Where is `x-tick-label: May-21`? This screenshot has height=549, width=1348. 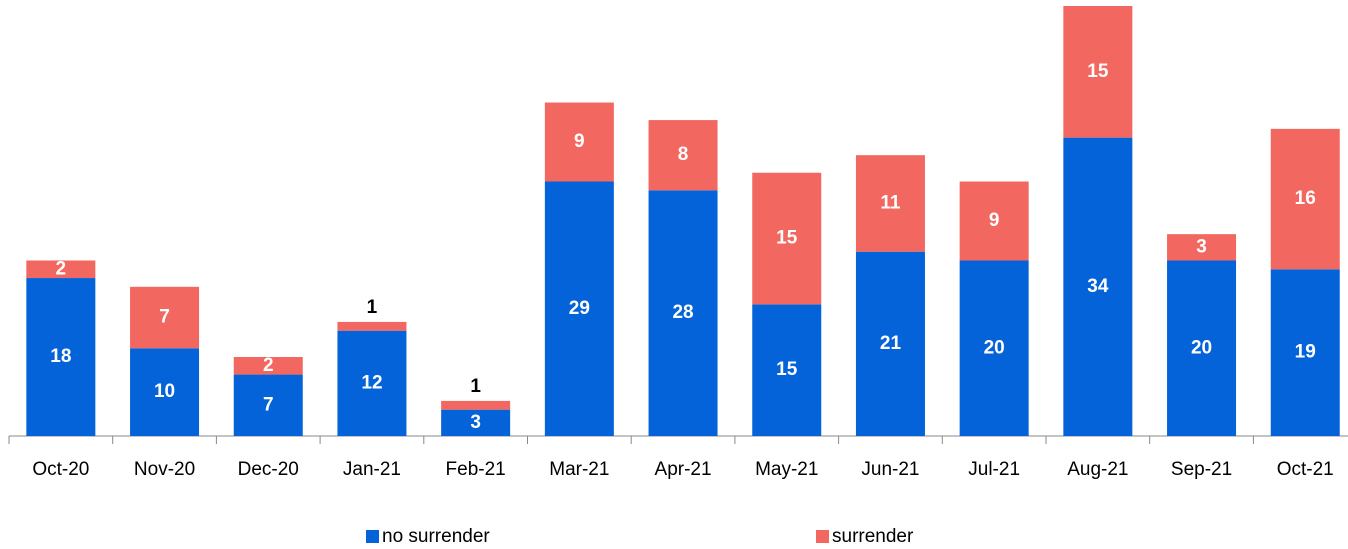 x-tick-label: May-21 is located at coordinates (786, 469).